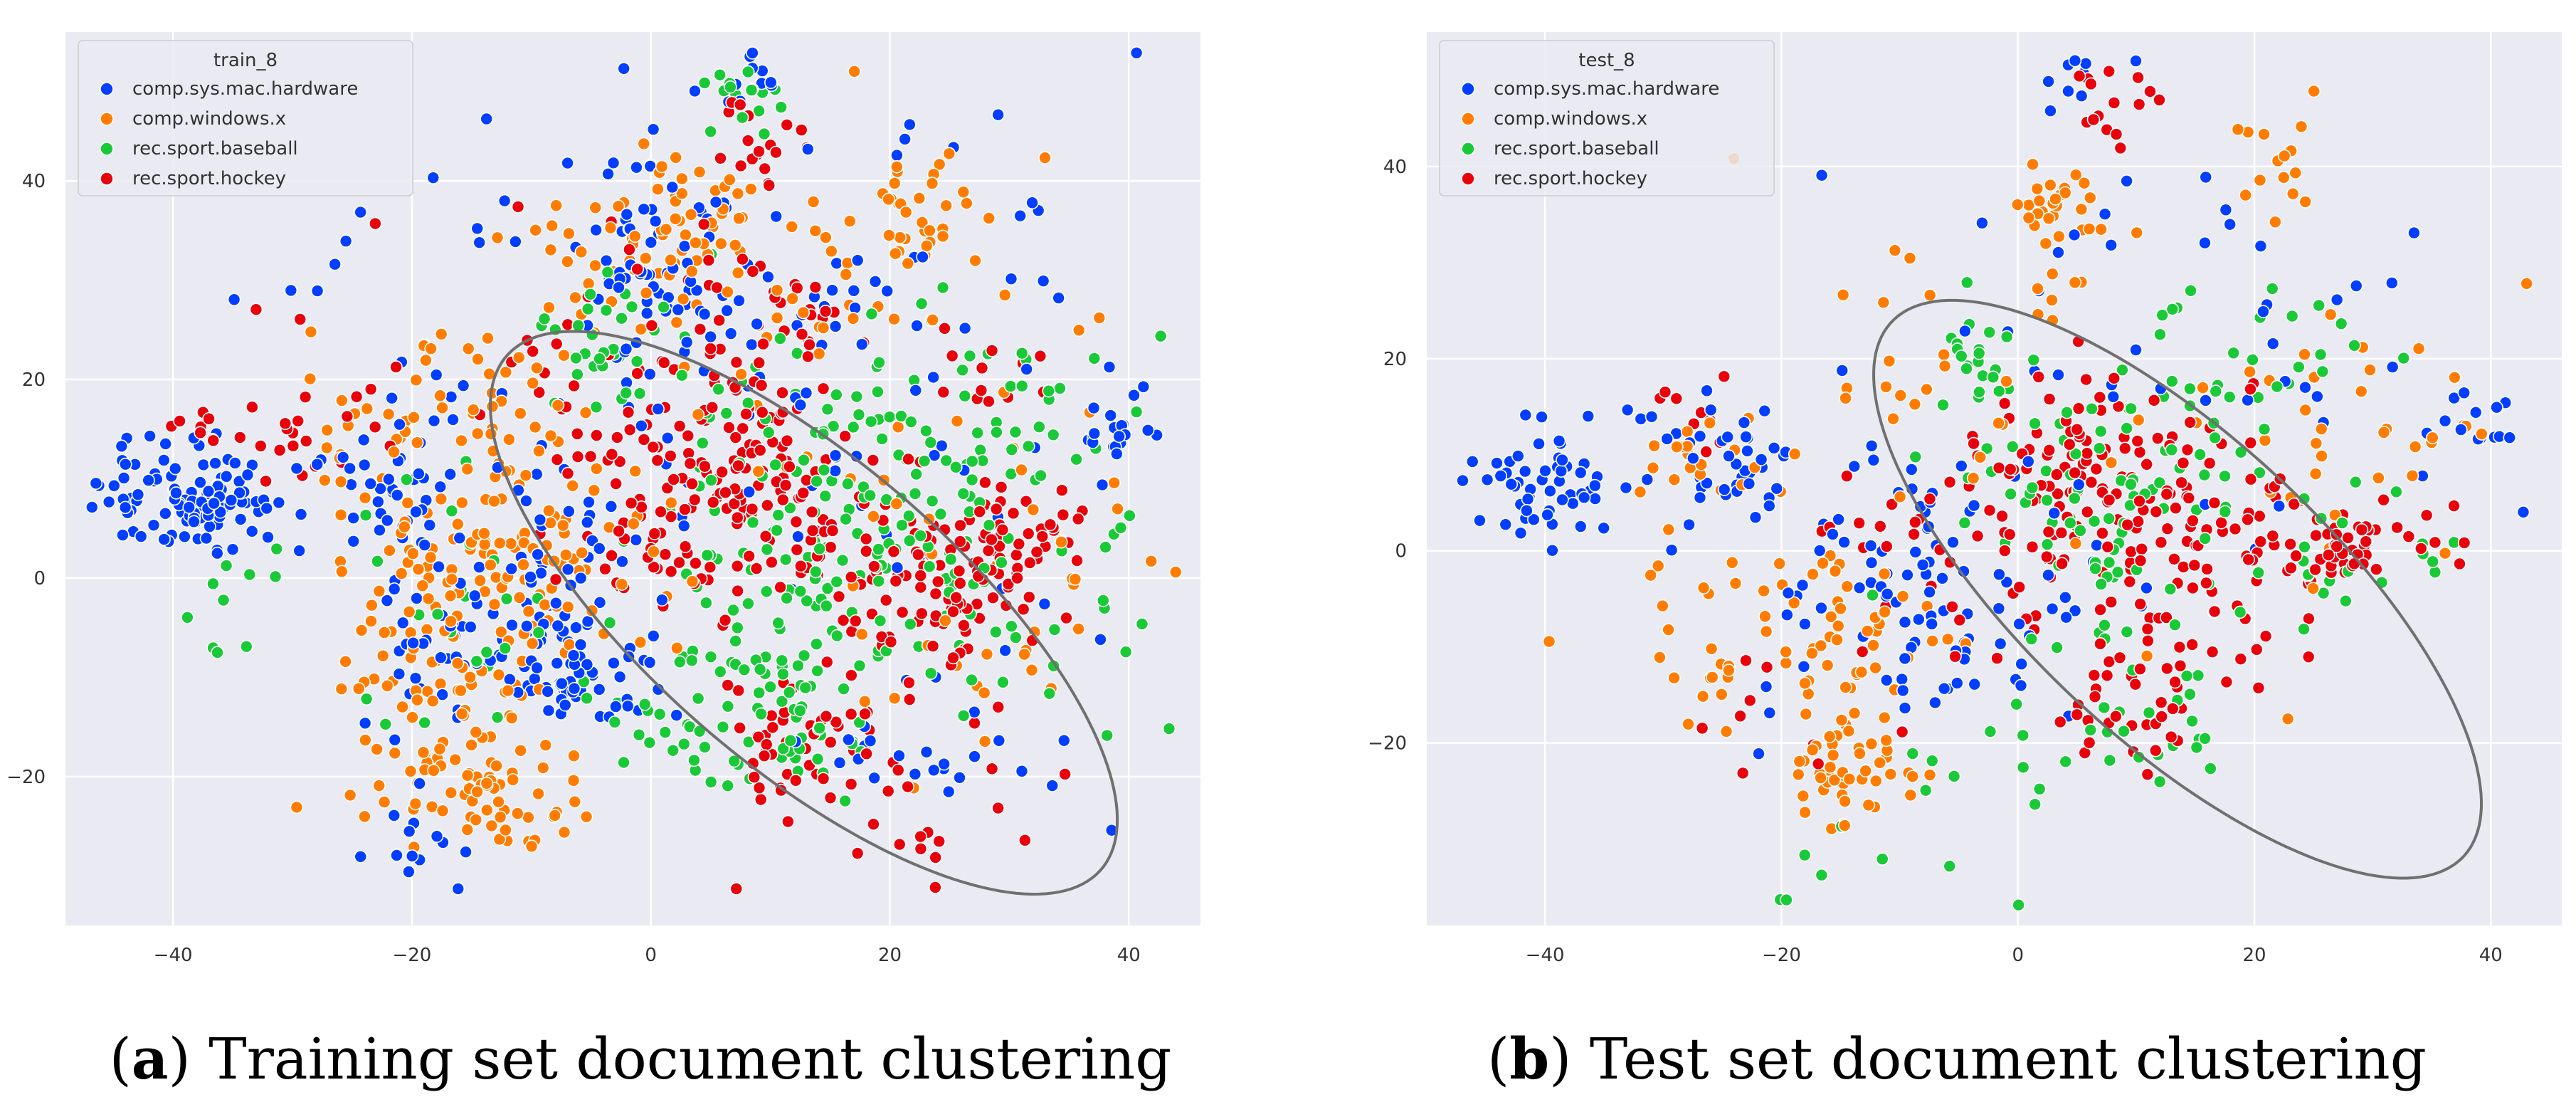 Image resolution: width=2576 pixels, height=1112 pixels. What do you see at coordinates (1129, 955) in the screenshot?
I see `x-tick-label: 40` at bounding box center [1129, 955].